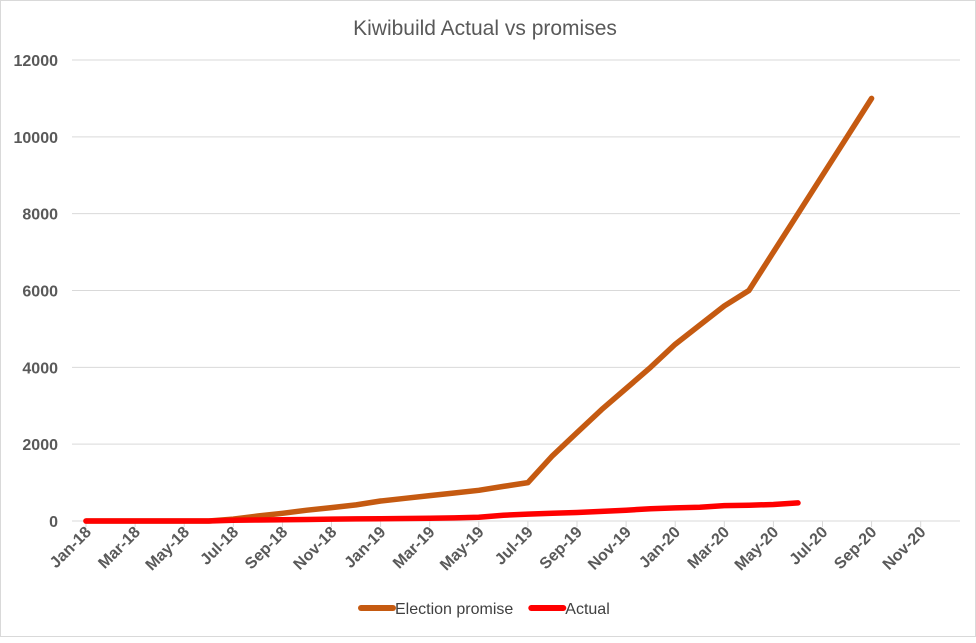 Image resolution: width=976 pixels, height=643 pixels. Describe the element at coordinates (610, 549) in the screenshot. I see `x-tick-label: Nov-19` at that location.